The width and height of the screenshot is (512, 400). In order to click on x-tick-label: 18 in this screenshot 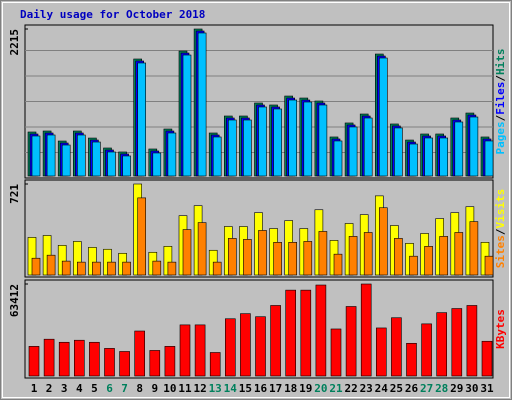, I will do `click(290, 388)`.